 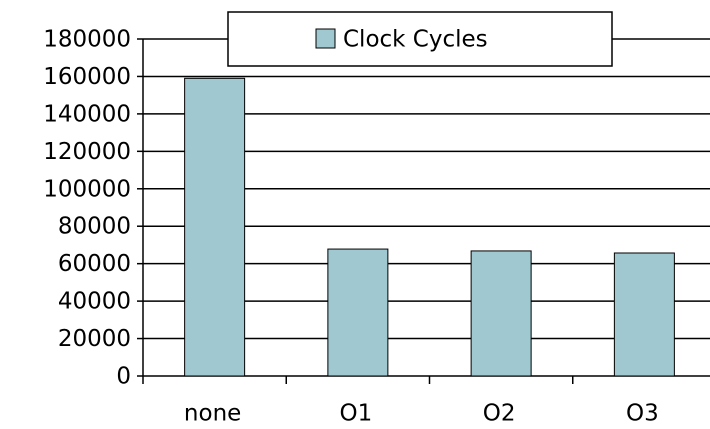 I want to click on x-tick-label: O1, so click(x=356, y=414).